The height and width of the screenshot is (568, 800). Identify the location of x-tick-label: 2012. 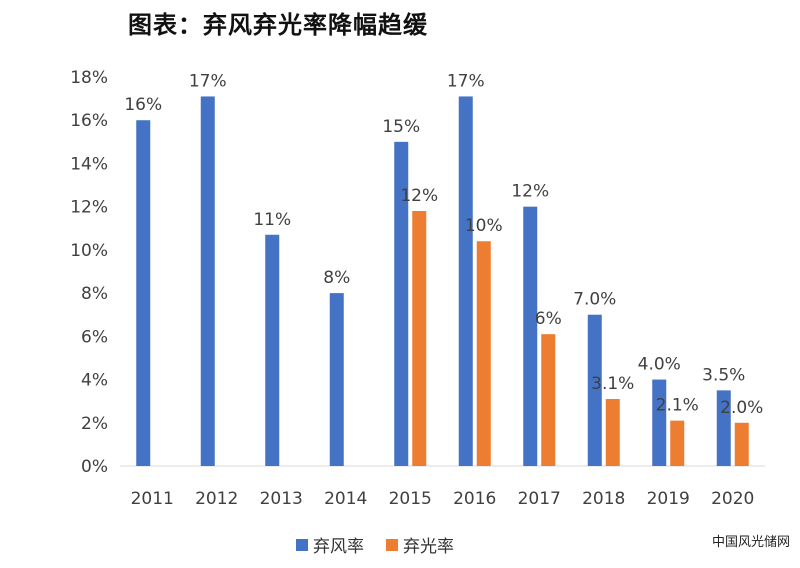
(216, 499).